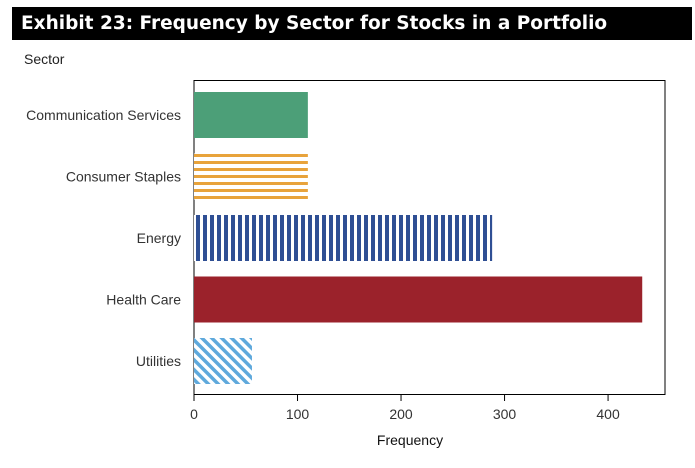  What do you see at coordinates (194, 414) in the screenshot?
I see `x-tick-label: 0` at bounding box center [194, 414].